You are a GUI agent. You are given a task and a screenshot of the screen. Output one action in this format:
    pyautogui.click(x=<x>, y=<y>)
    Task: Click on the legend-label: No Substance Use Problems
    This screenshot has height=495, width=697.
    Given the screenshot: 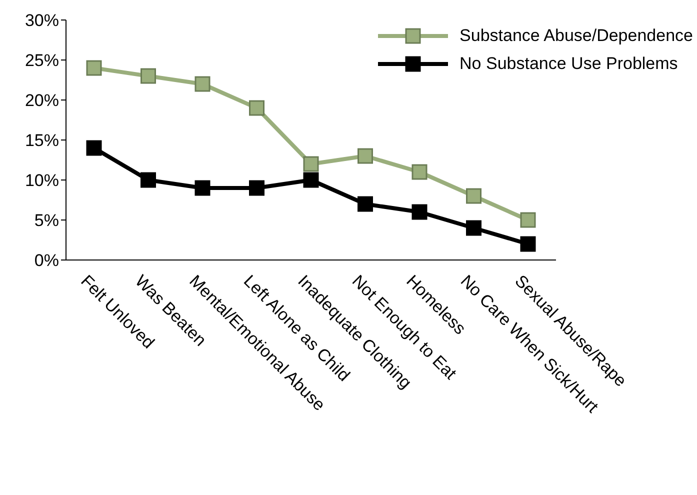 What is the action you would take?
    pyautogui.click(x=569, y=64)
    